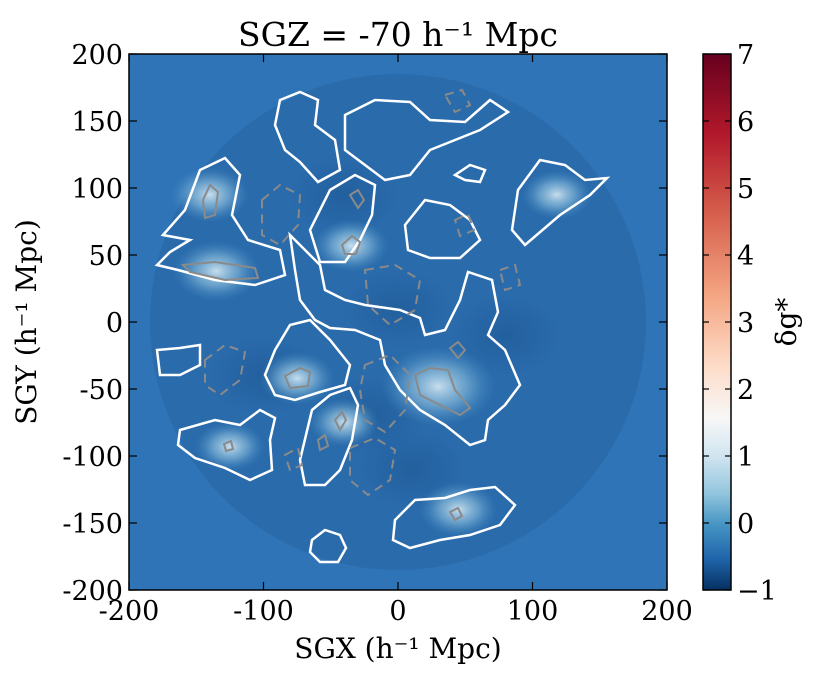 This screenshot has height=678, width=830. What do you see at coordinates (397, 648) in the screenshot?
I see `x-axis-label: SGX (h⁻¹ Mpc)` at bounding box center [397, 648].